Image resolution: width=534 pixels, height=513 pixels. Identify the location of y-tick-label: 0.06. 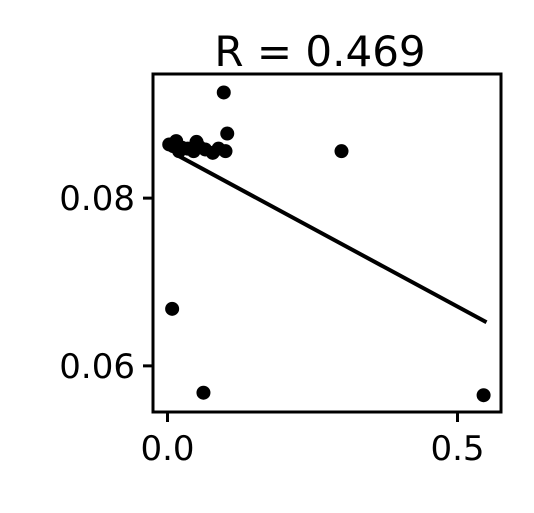
(97, 367).